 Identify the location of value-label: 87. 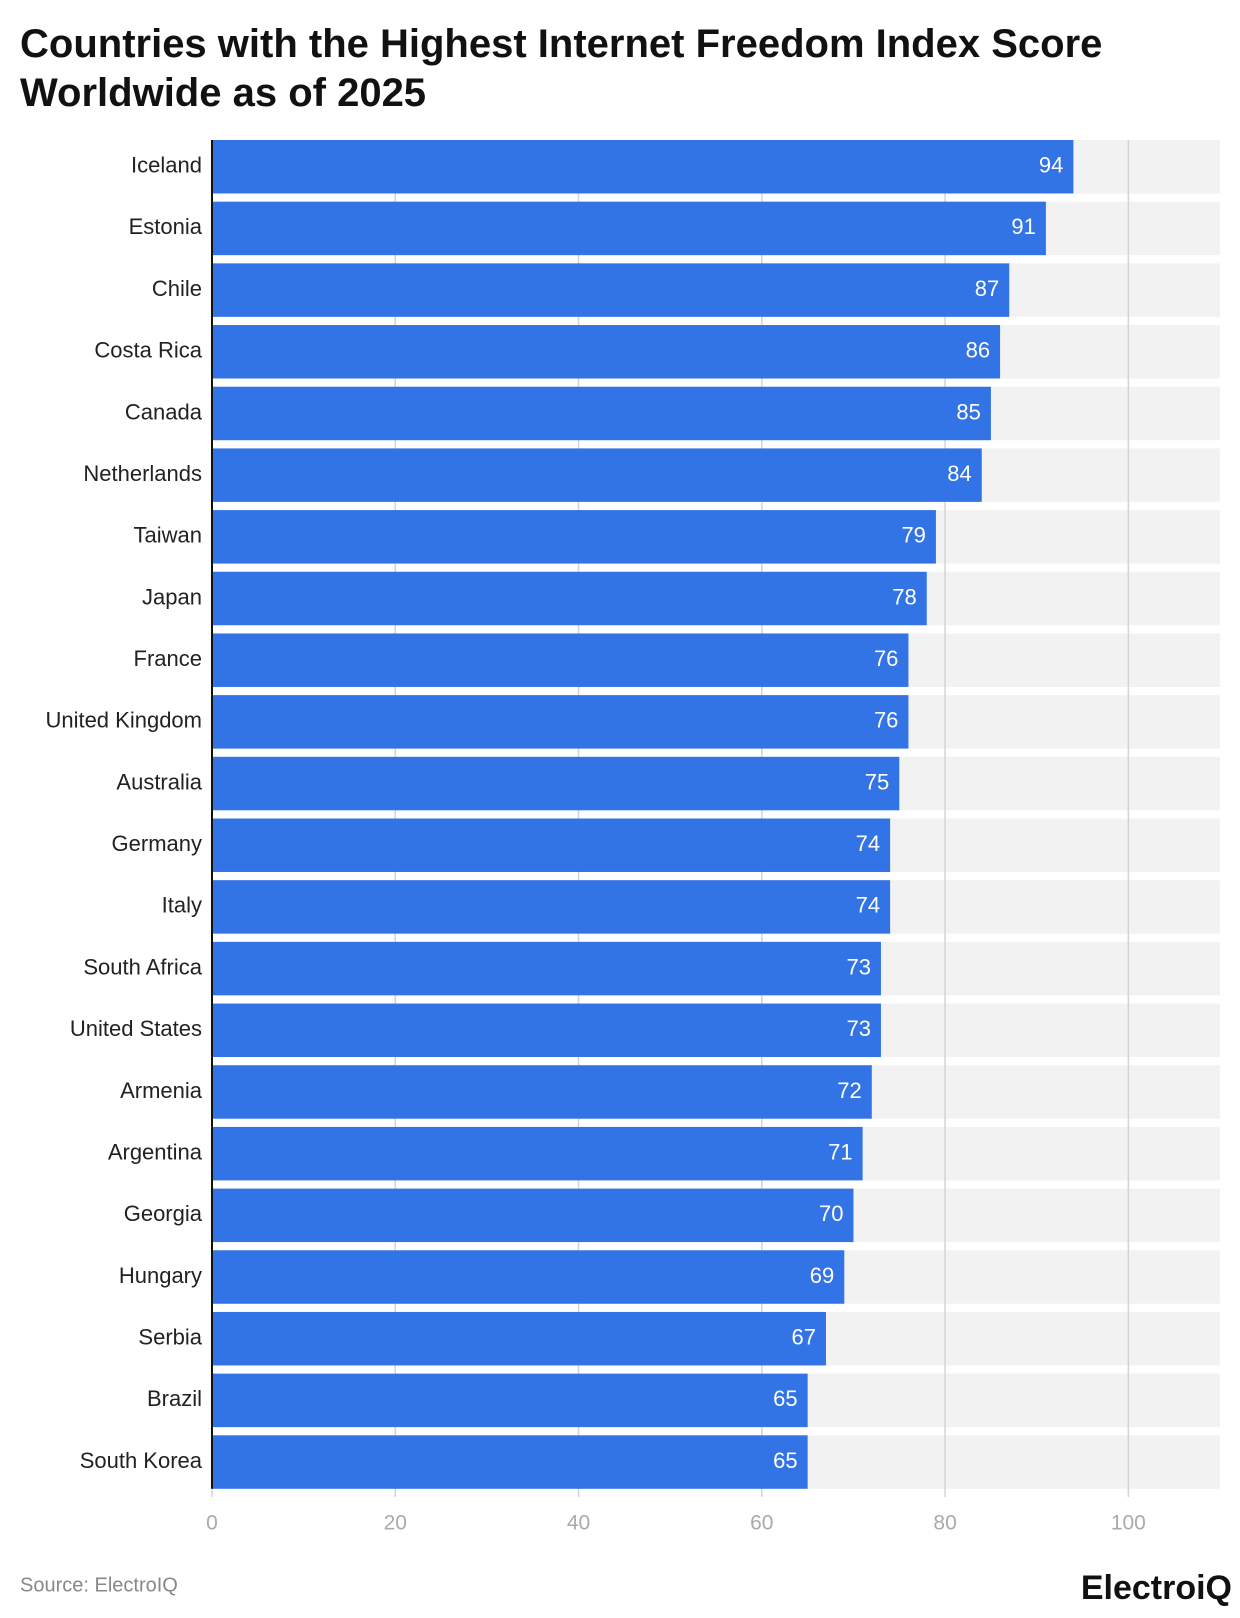
(987, 288).